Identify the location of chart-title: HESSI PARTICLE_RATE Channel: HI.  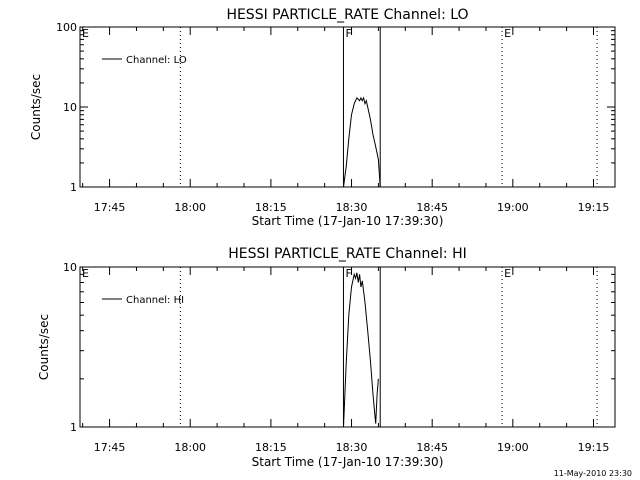
(347, 254).